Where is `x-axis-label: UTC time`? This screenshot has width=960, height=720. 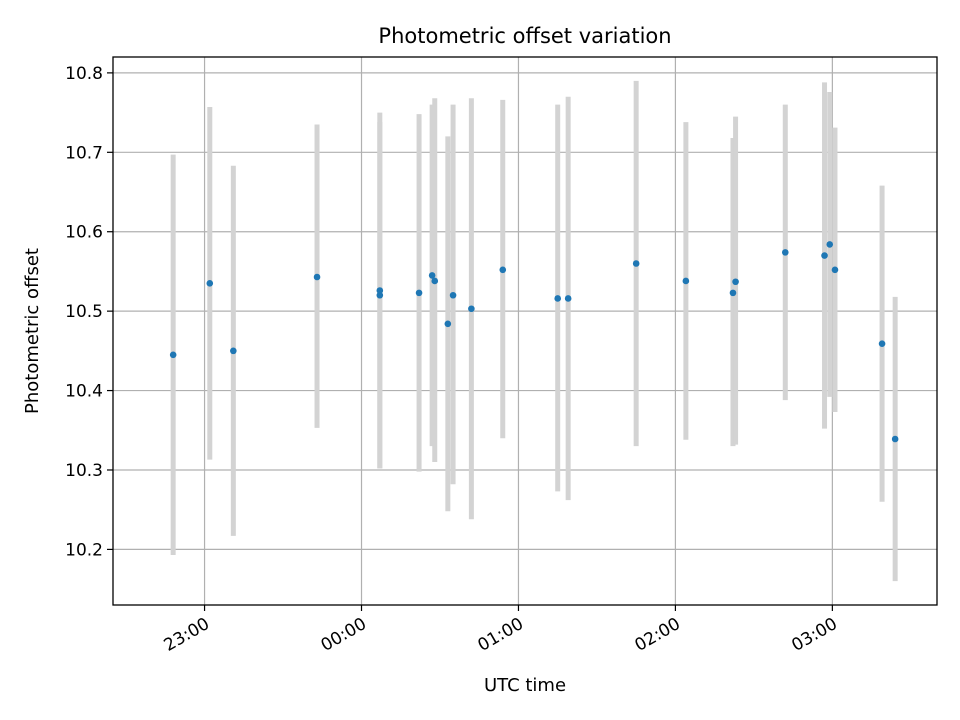
x-axis-label: UTC time is located at coordinates (525, 685).